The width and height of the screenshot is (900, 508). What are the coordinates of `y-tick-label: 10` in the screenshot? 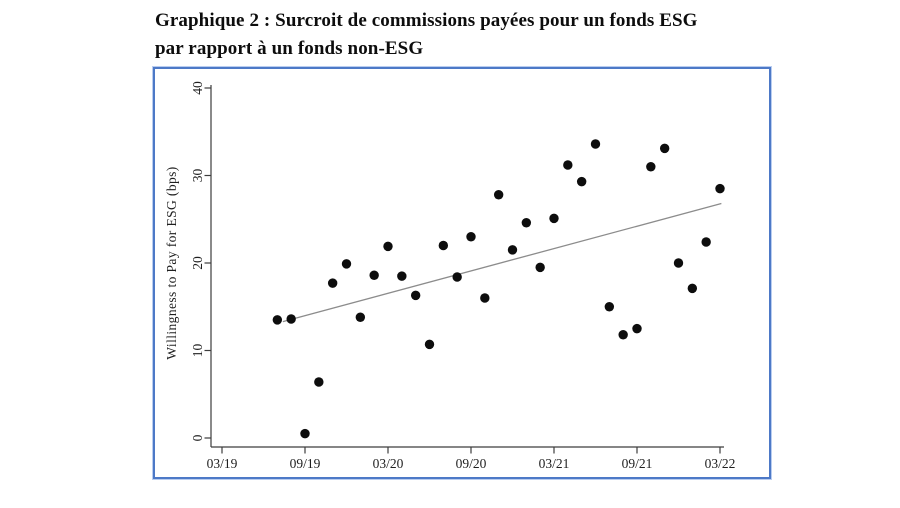 It's located at (197, 351).